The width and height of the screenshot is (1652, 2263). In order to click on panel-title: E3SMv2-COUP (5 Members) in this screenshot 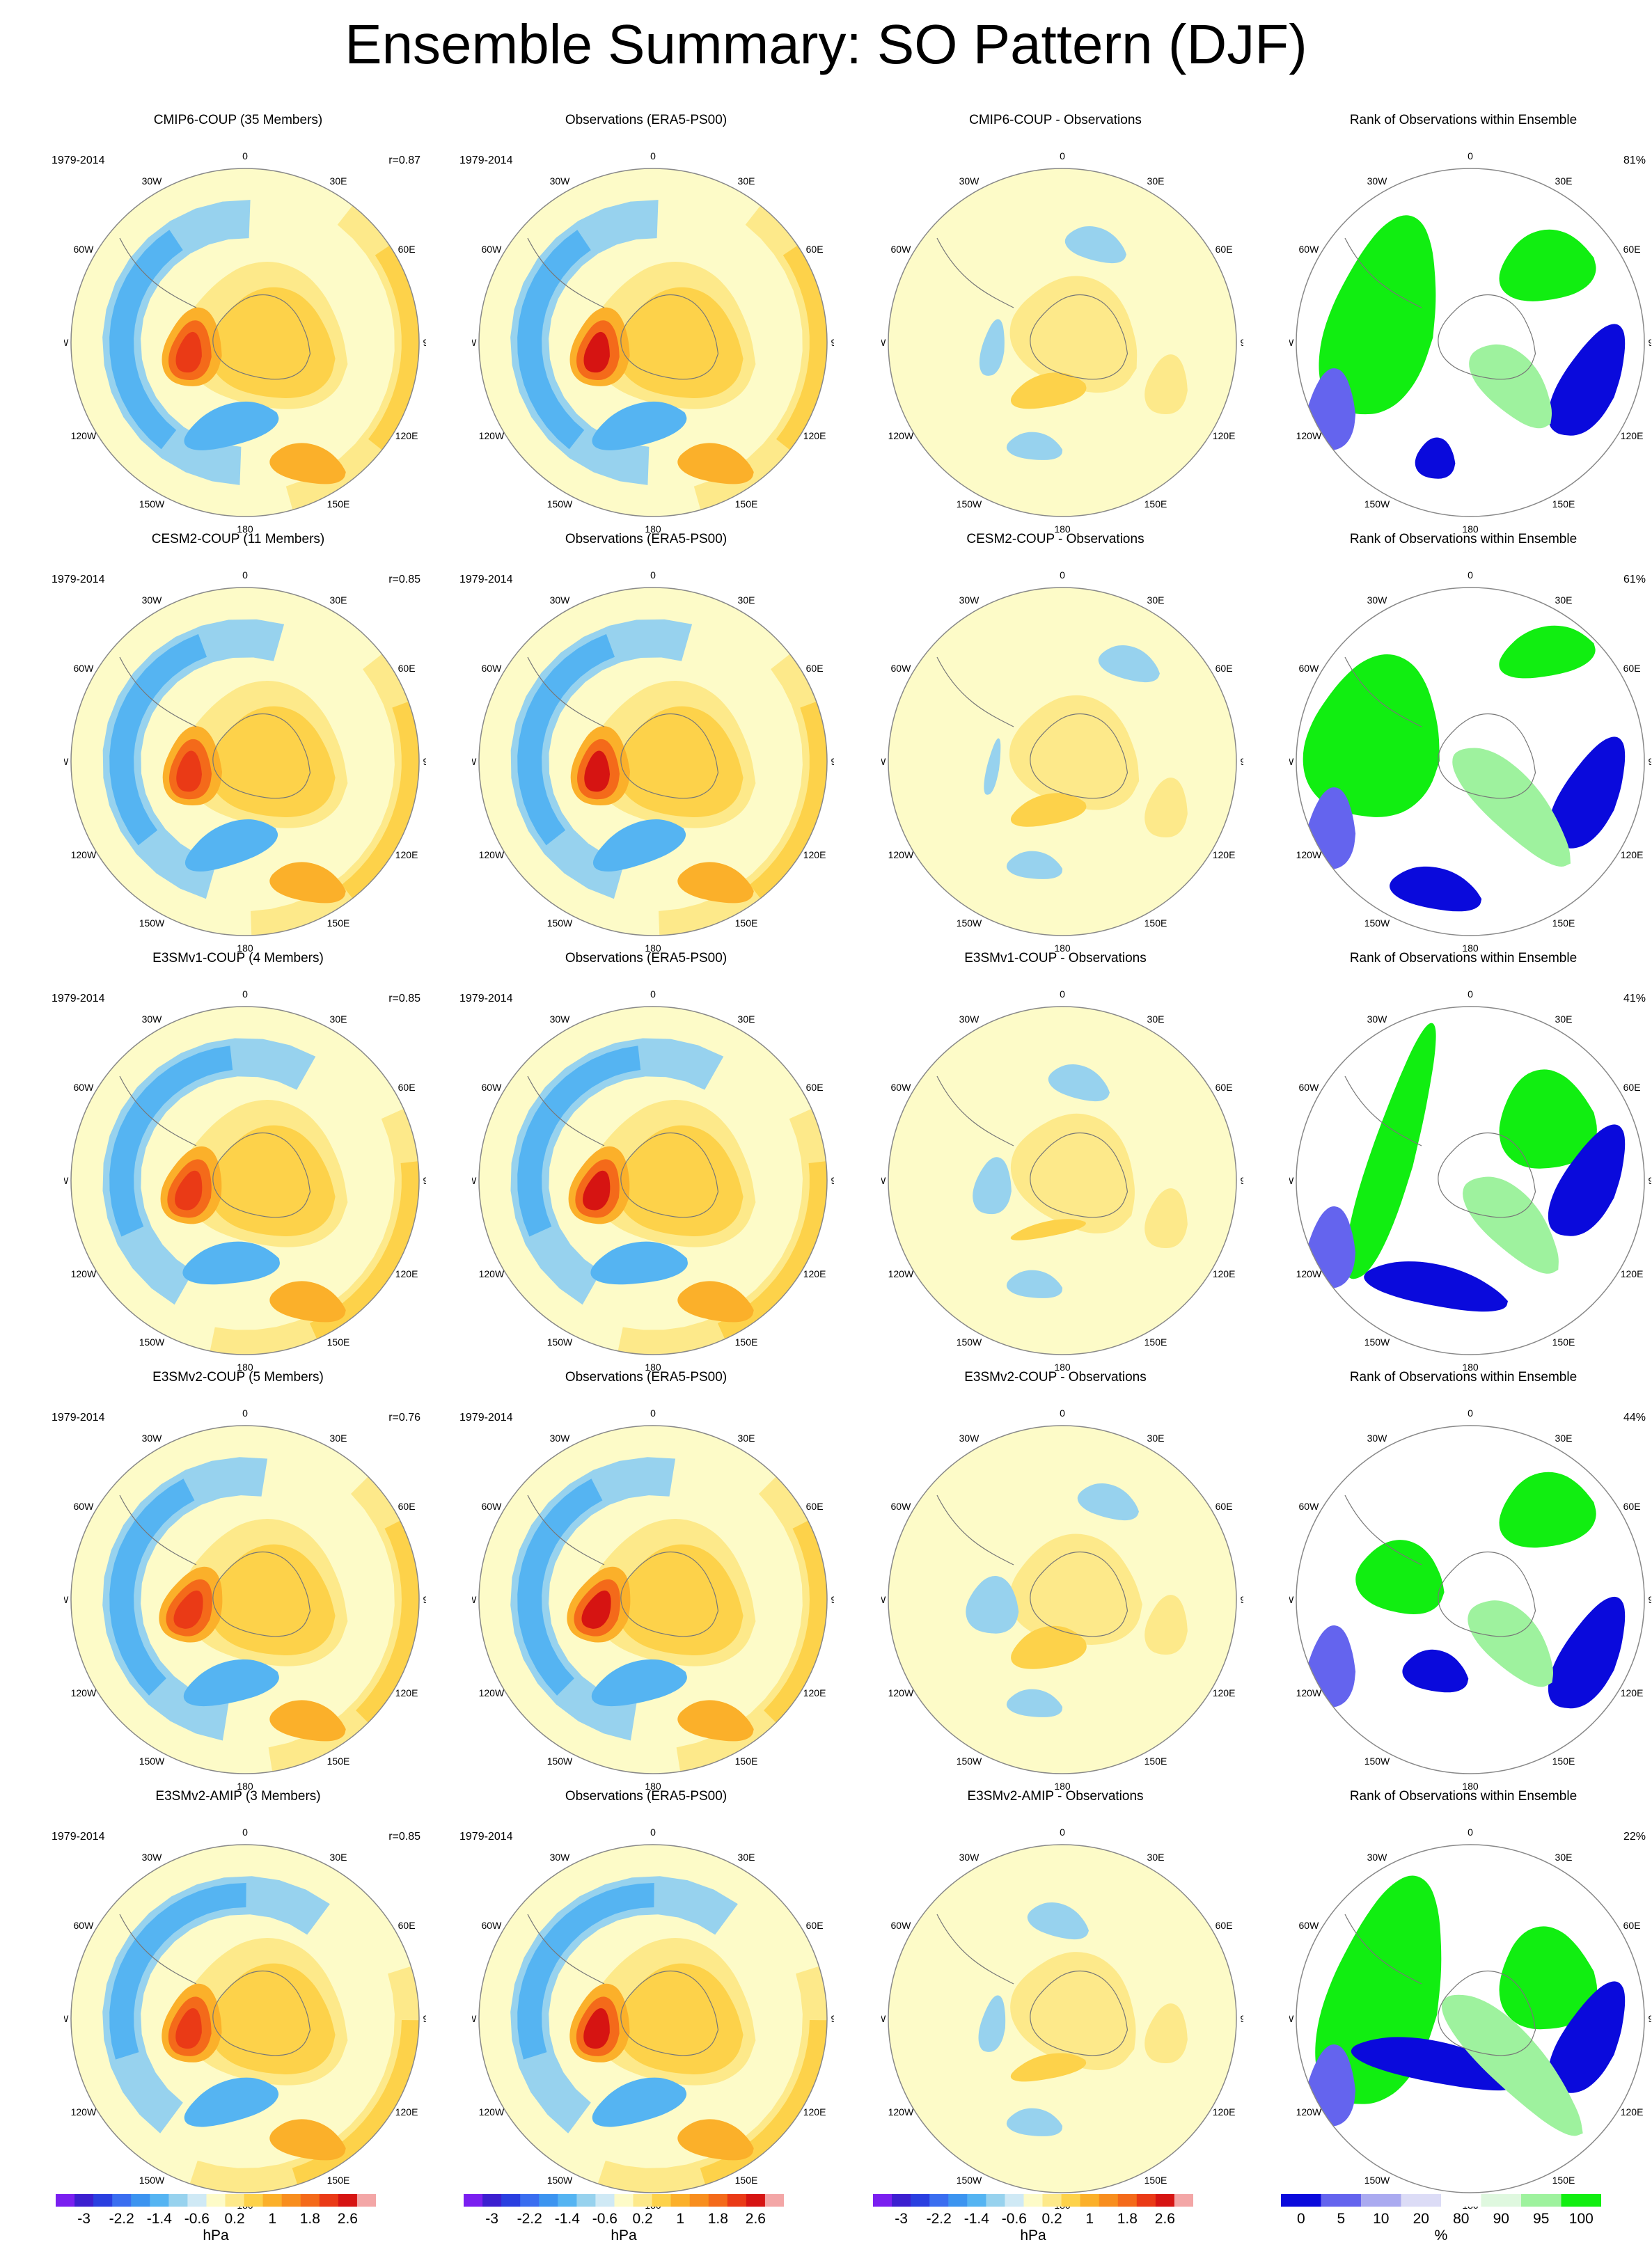, I will do `click(238, 1378)`.